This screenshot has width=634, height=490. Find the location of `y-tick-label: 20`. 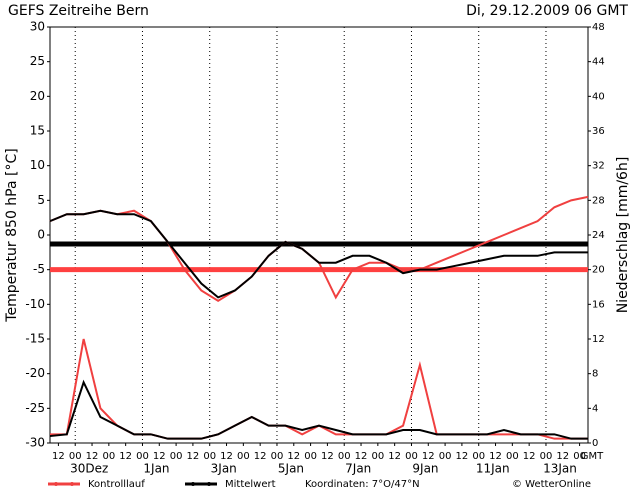

y-tick-label: 20 is located at coordinates (37, 96).